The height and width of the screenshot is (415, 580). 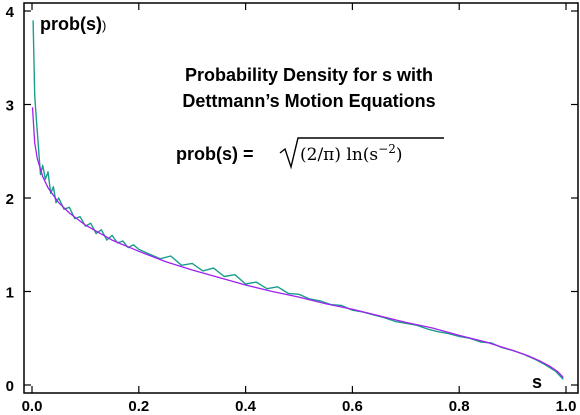 What do you see at coordinates (352, 406) in the screenshot?
I see `x-tick-label: 0.6` at bounding box center [352, 406].